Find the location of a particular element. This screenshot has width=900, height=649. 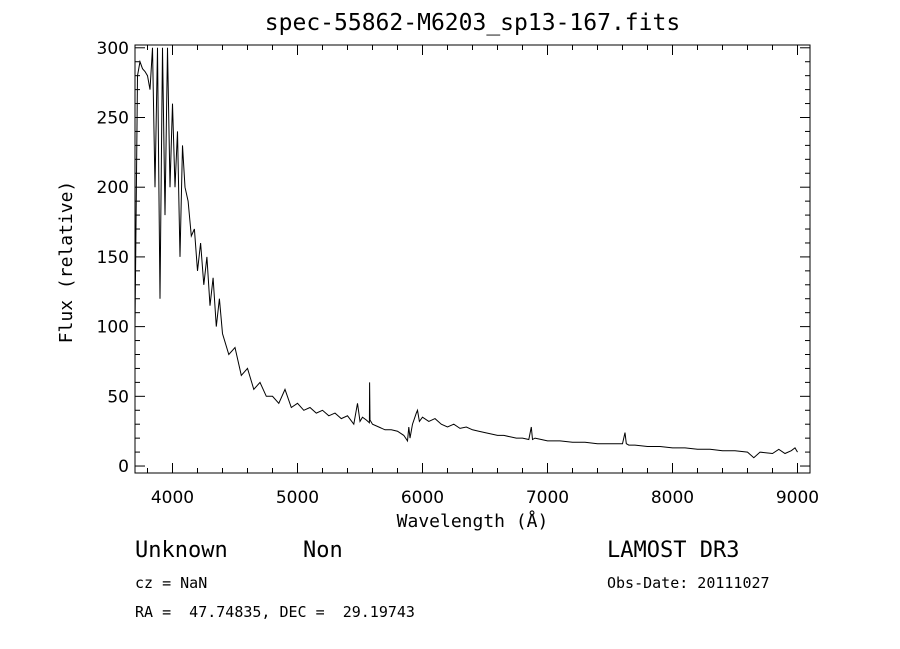

x-tick-label: 5000 is located at coordinates (297, 498).